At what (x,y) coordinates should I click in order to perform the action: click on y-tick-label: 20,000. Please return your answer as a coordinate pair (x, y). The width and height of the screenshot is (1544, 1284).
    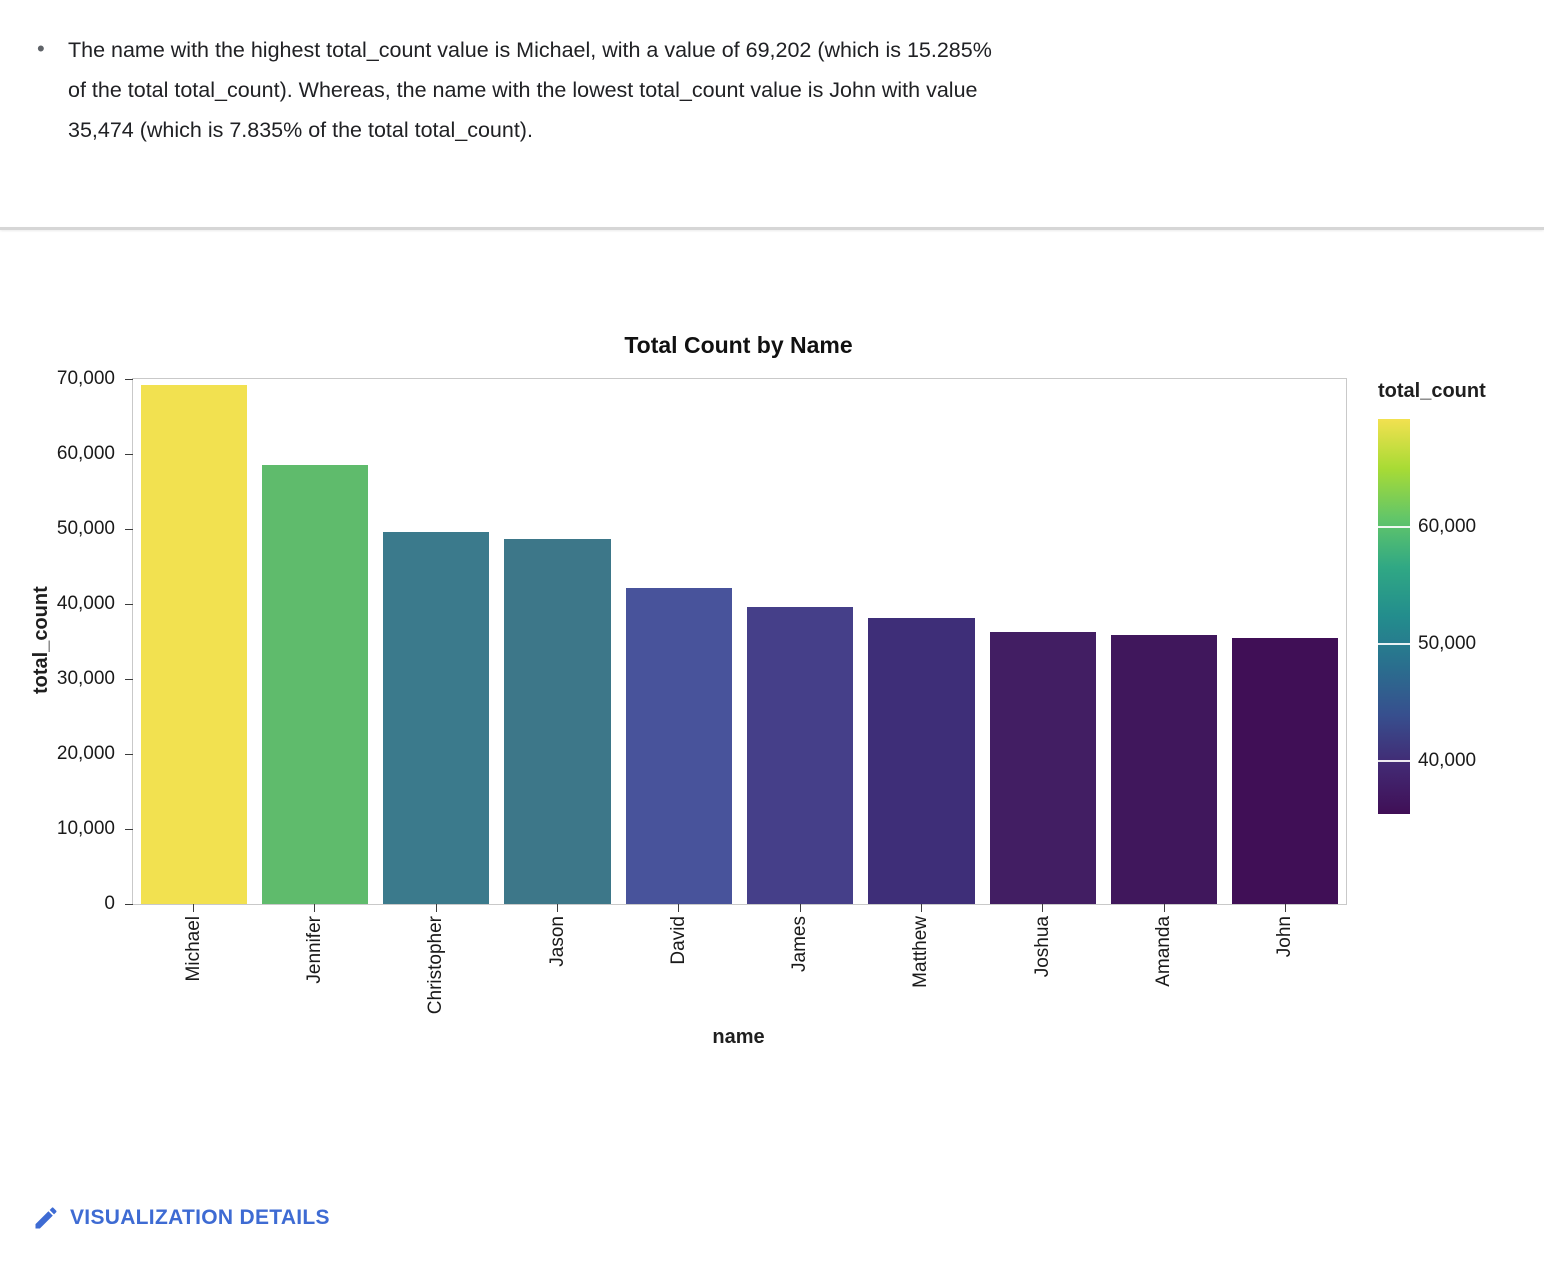
    Looking at the image, I should click on (85, 753).